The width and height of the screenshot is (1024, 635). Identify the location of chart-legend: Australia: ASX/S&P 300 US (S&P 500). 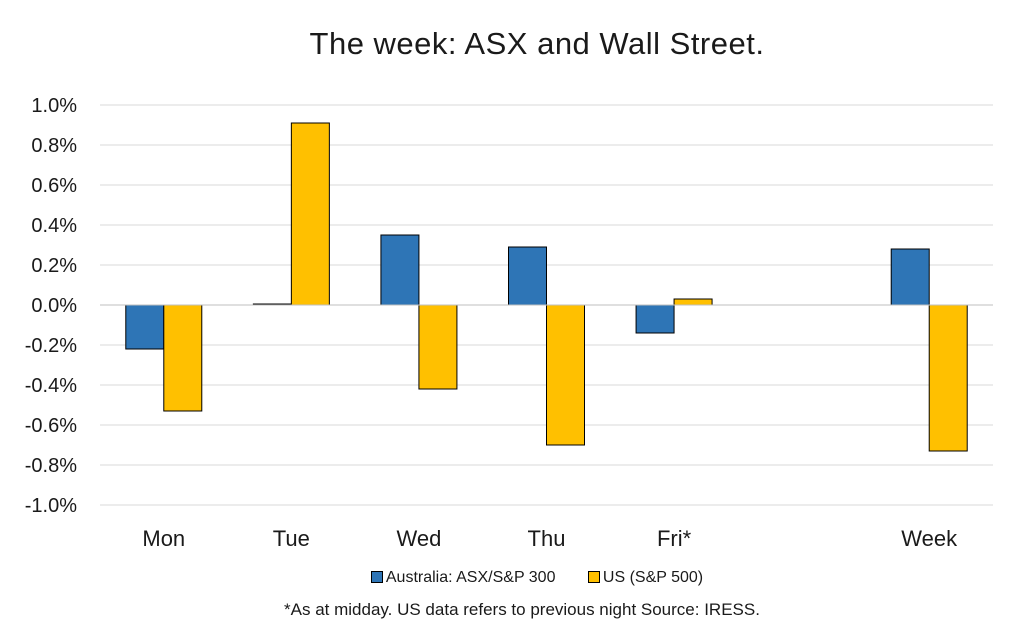
(512, 578).